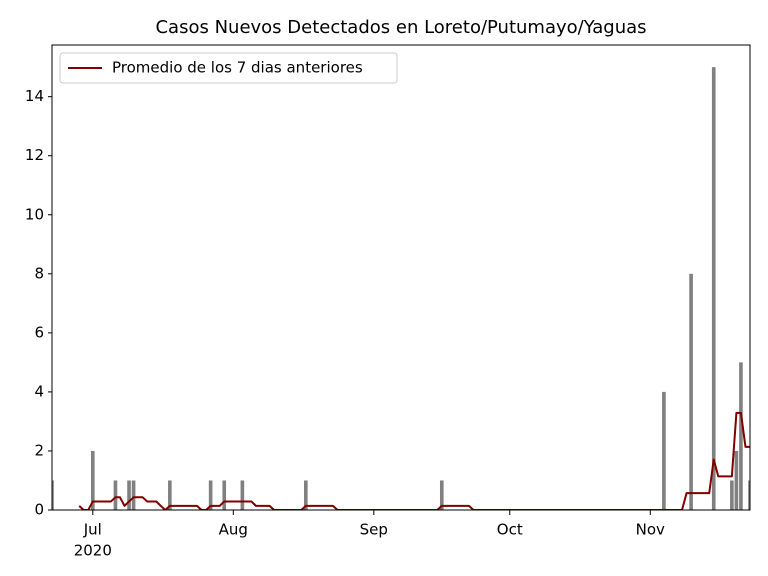 This screenshot has height=576, width=768. I want to click on x-tick-label: Nov, so click(650, 530).